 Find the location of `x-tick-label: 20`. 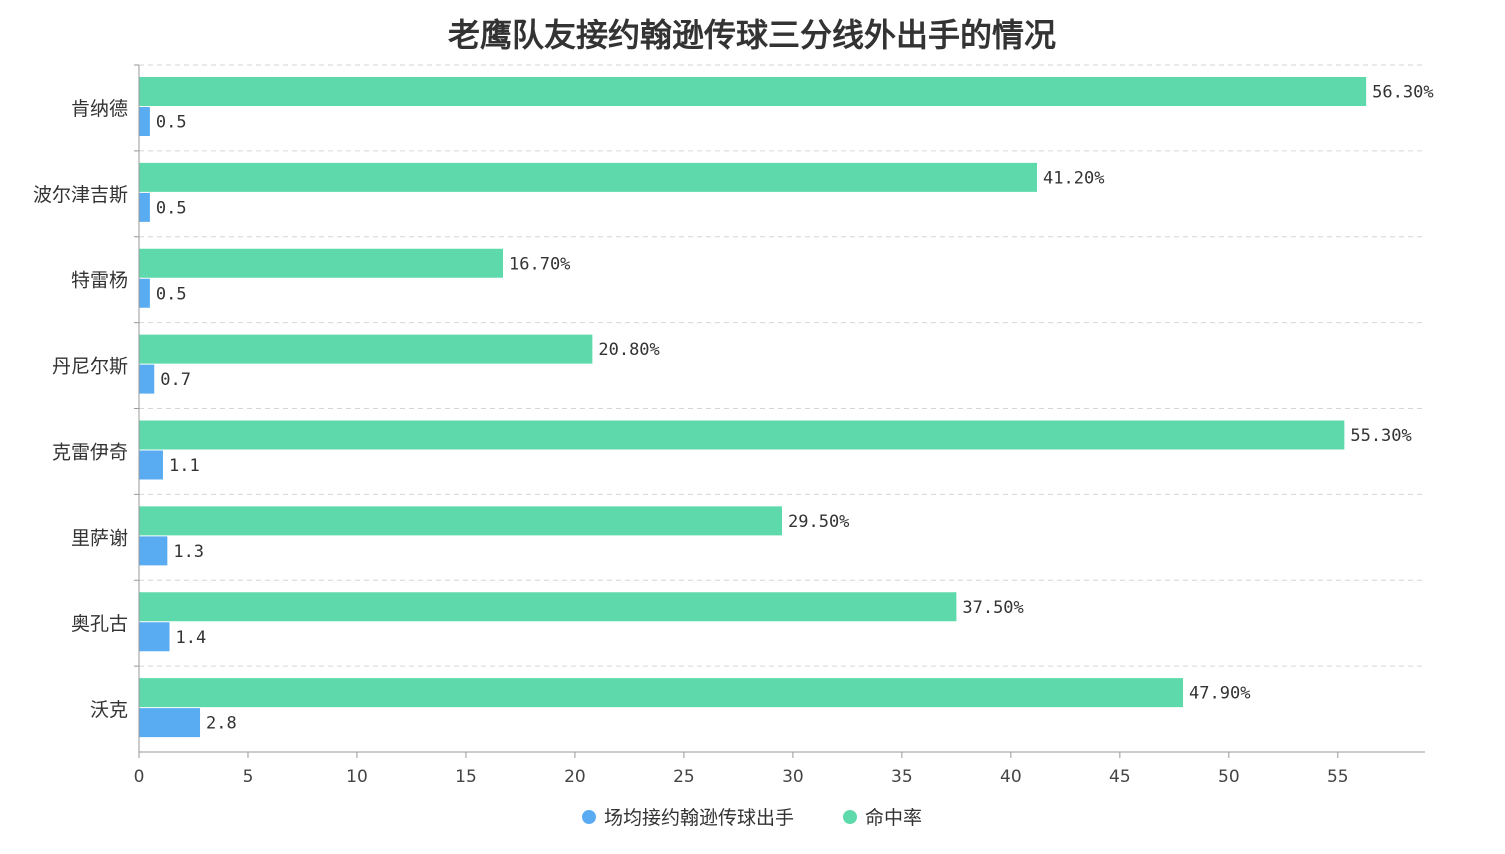

x-tick-label: 20 is located at coordinates (575, 777).